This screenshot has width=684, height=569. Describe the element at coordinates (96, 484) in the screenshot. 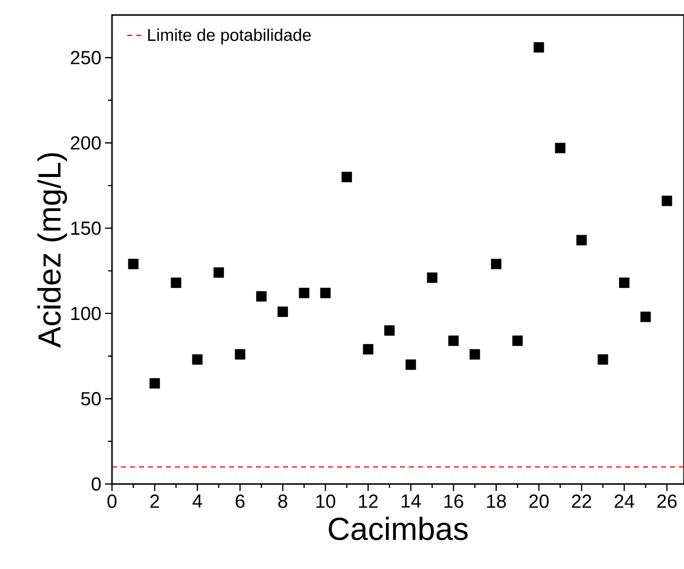

I see `y-tick-label: 0` at that location.